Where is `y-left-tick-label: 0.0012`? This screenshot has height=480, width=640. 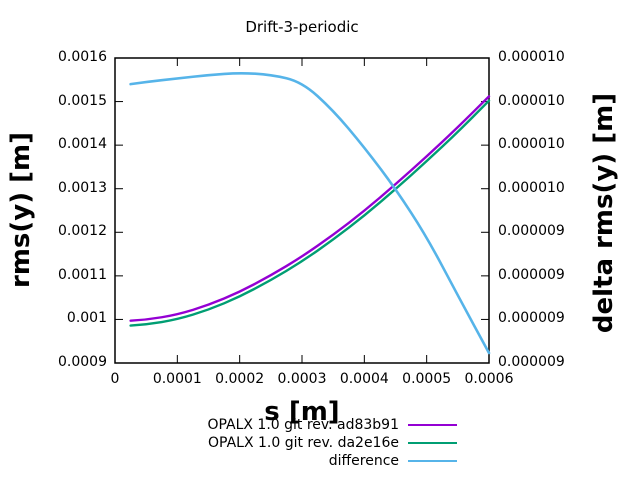
y-left-tick-label: 0.0012 is located at coordinates (82, 231).